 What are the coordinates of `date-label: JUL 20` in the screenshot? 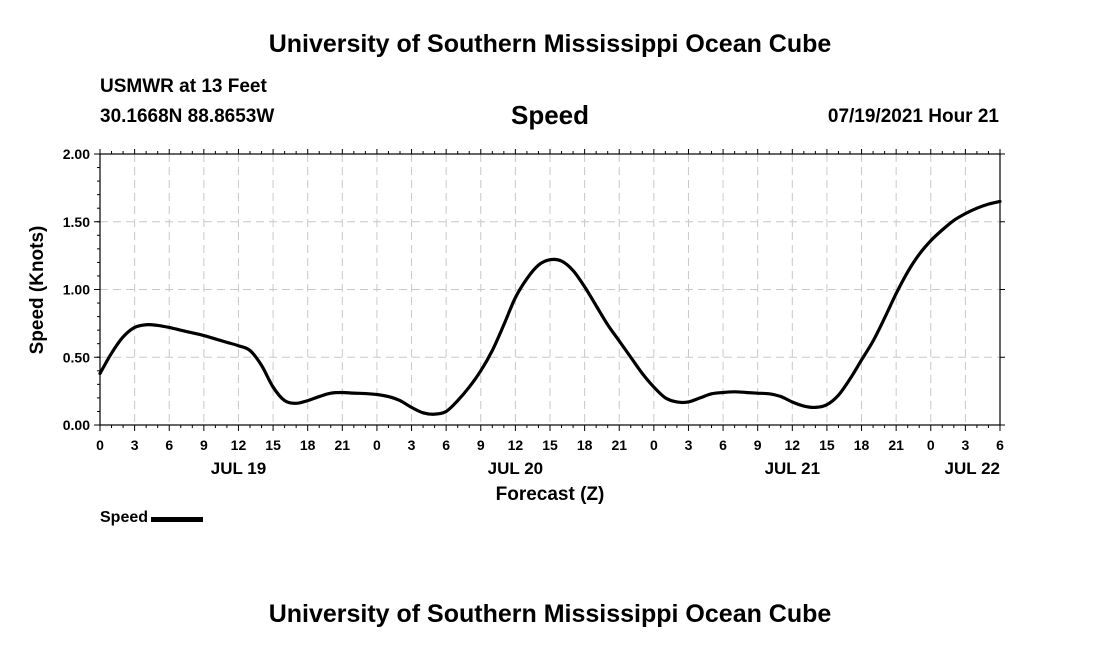 It's located at (515, 468).